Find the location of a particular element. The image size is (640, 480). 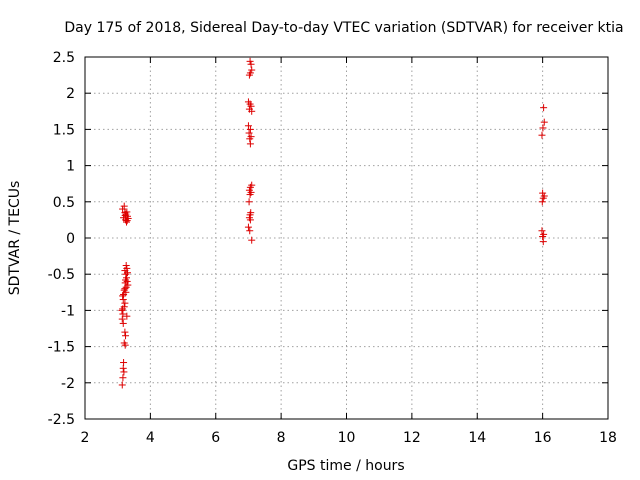

y-tick-label: -1 is located at coordinates (68, 311).